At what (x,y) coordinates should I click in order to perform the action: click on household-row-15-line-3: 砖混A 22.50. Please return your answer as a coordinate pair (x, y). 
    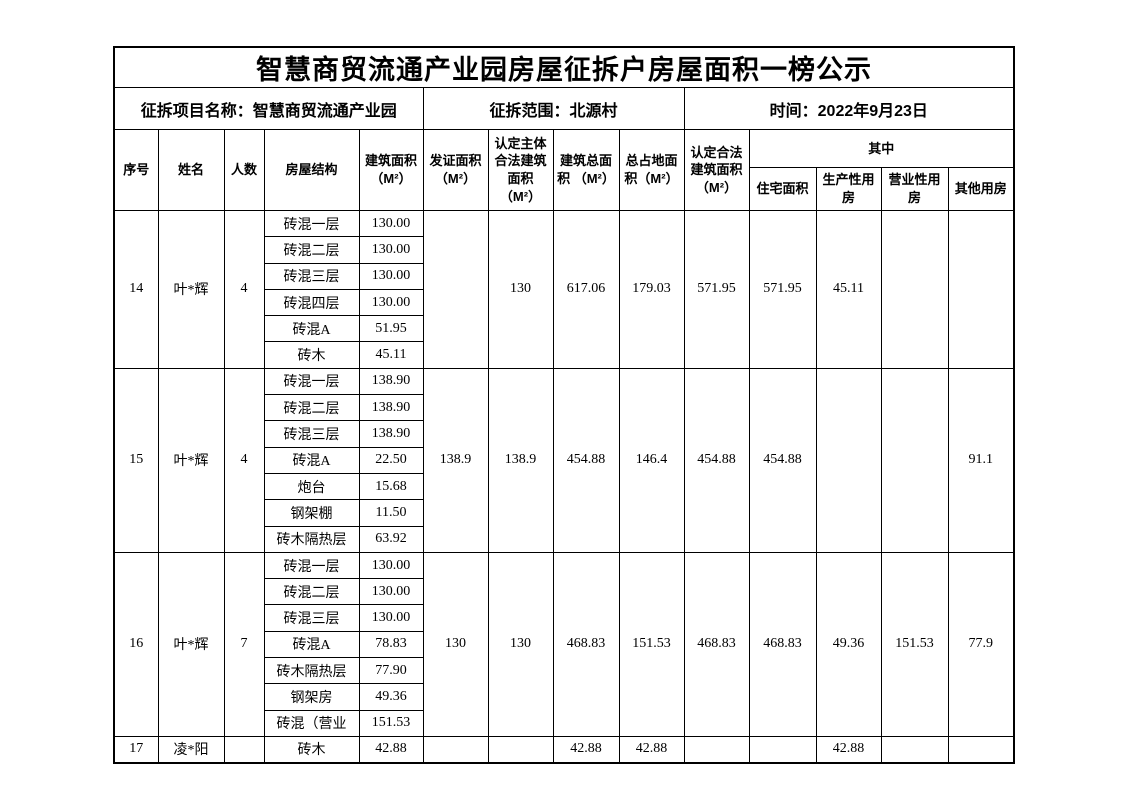
    Looking at the image, I should click on (564, 460).